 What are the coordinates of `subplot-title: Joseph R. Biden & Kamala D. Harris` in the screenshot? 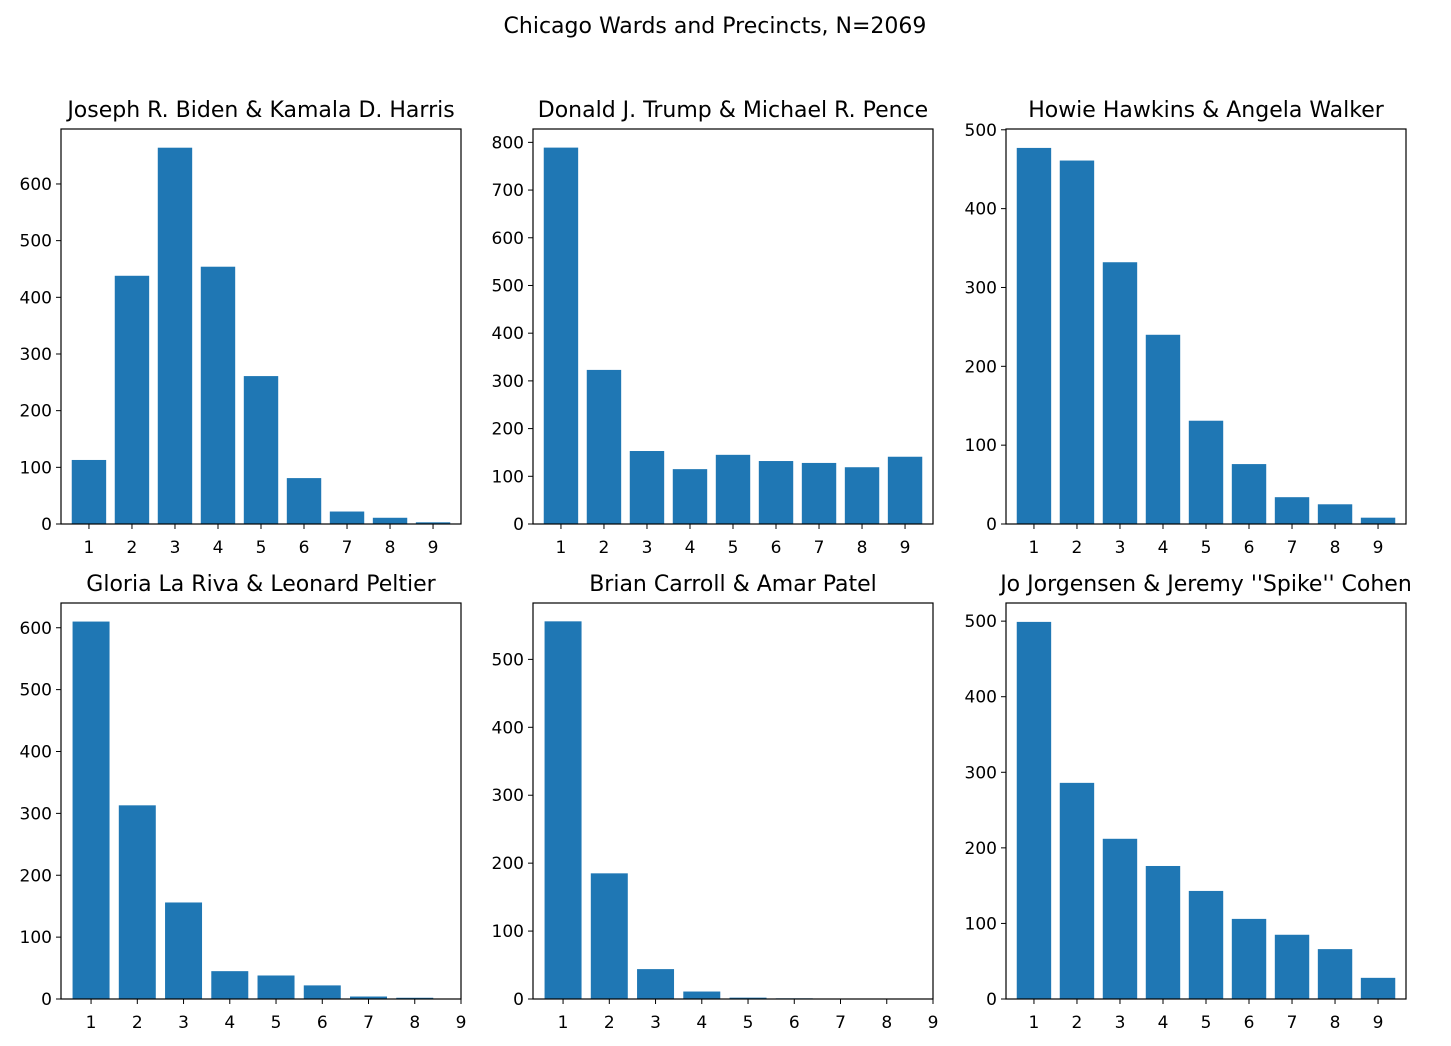 It's located at (259, 110).